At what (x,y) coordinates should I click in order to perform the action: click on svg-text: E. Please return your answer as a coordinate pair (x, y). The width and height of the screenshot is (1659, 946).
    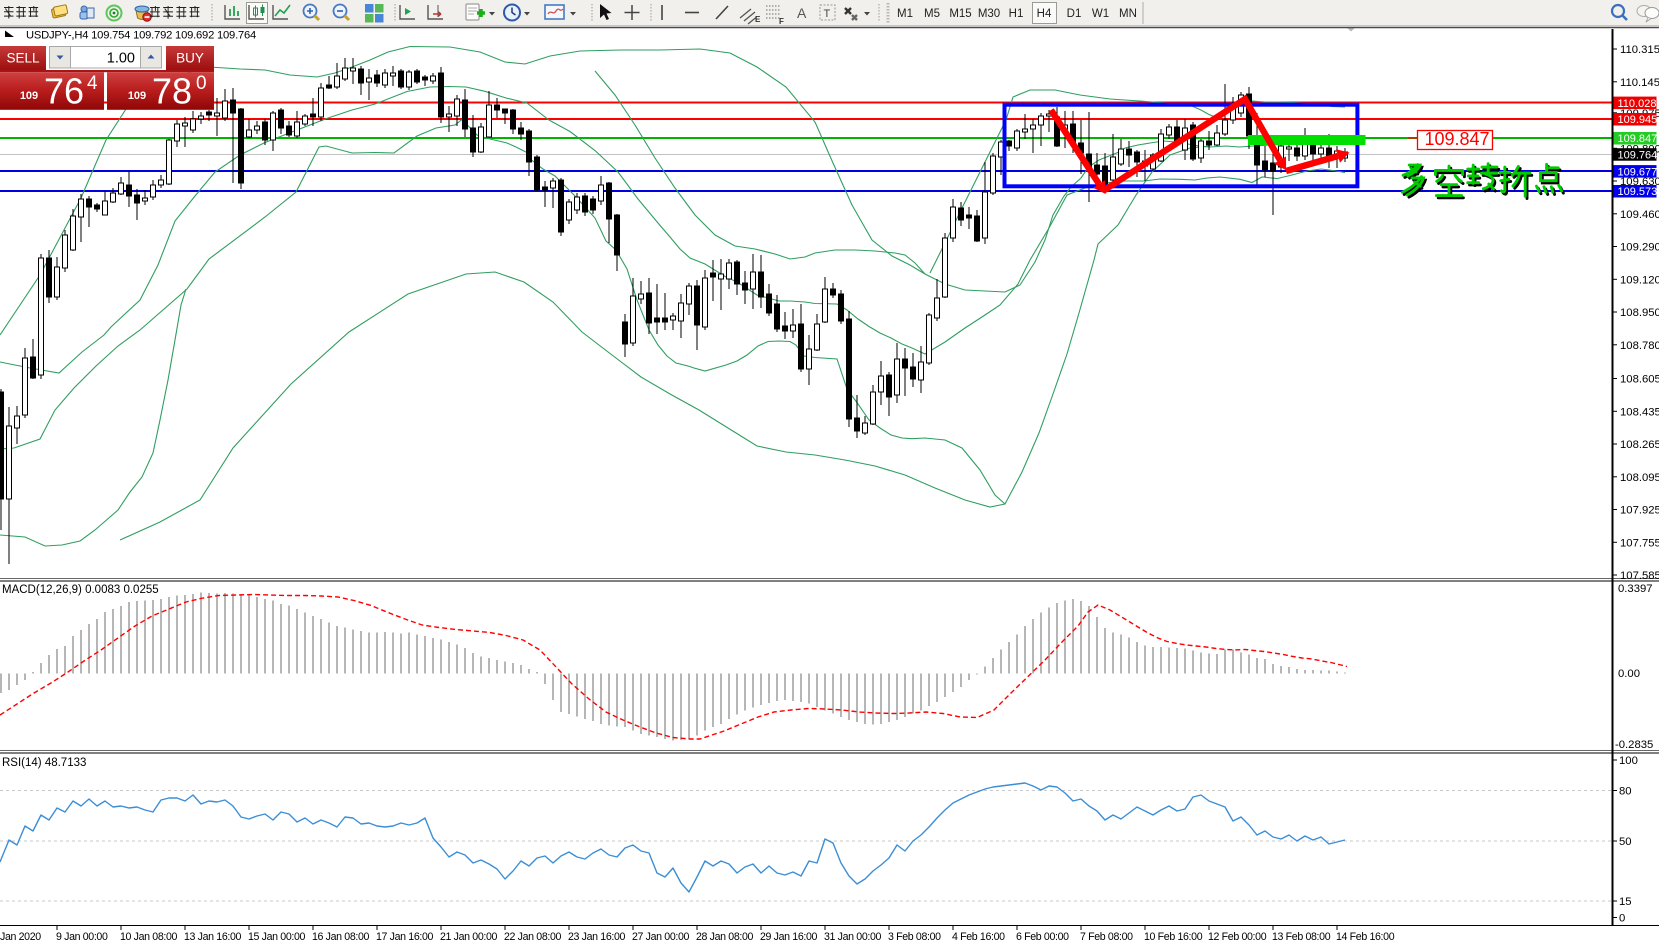
    Looking at the image, I should click on (758, 19).